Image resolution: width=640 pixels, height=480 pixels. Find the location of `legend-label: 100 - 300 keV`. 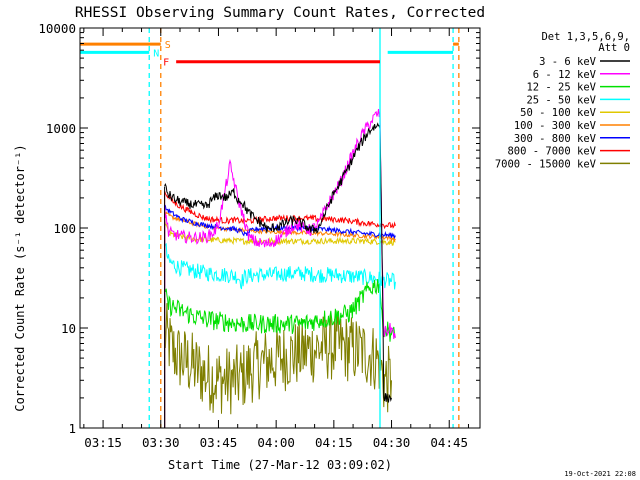

legend-label: 100 - 300 keV is located at coordinates (555, 126).